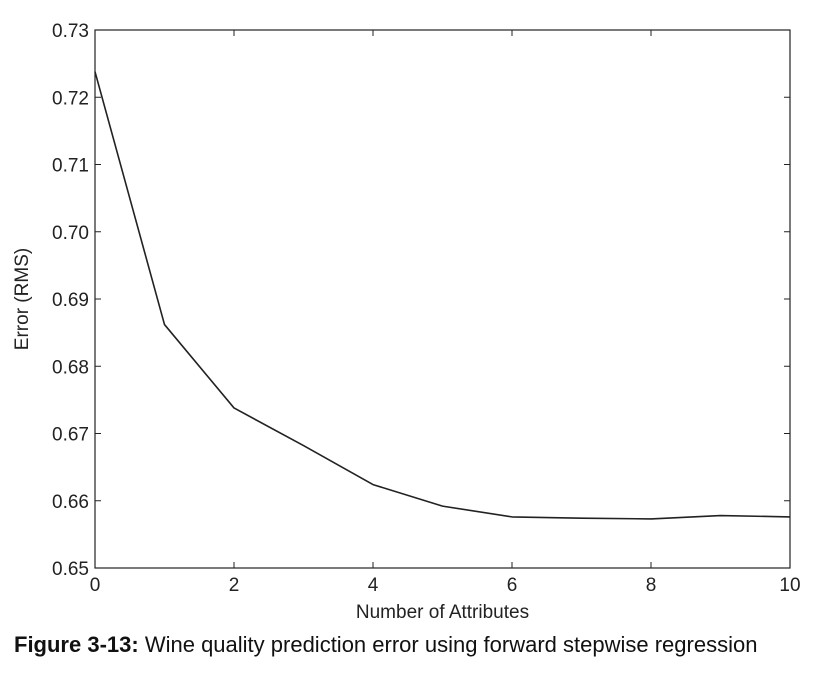  I want to click on y-tick-label: 0.65, so click(70, 569).